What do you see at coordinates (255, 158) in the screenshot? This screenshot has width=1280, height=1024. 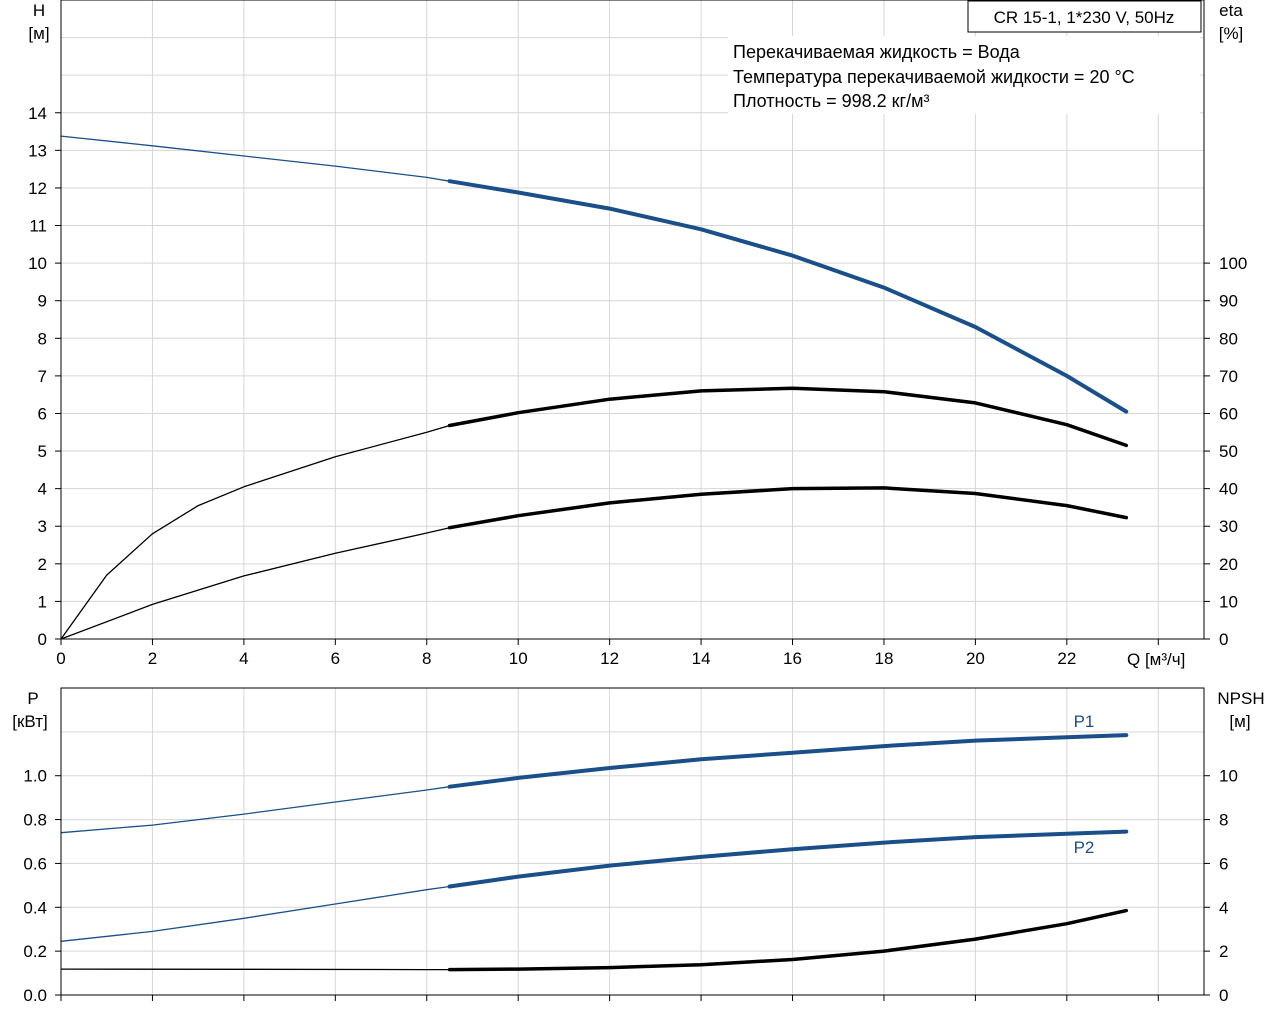 I see `top-curve-0-part-load` at bounding box center [255, 158].